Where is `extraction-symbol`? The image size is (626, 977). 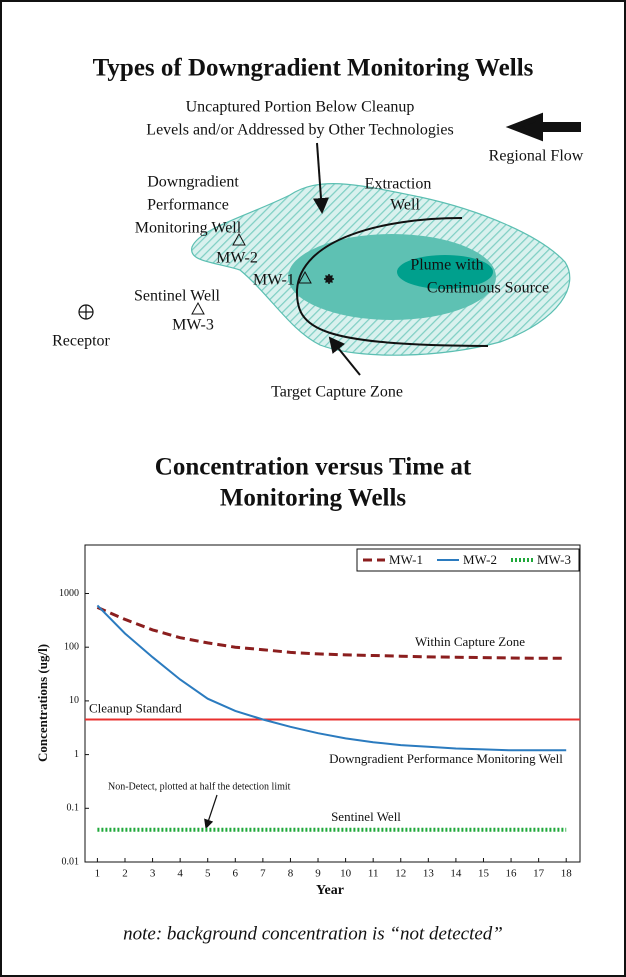
extraction-symbol is located at coordinates (329, 279).